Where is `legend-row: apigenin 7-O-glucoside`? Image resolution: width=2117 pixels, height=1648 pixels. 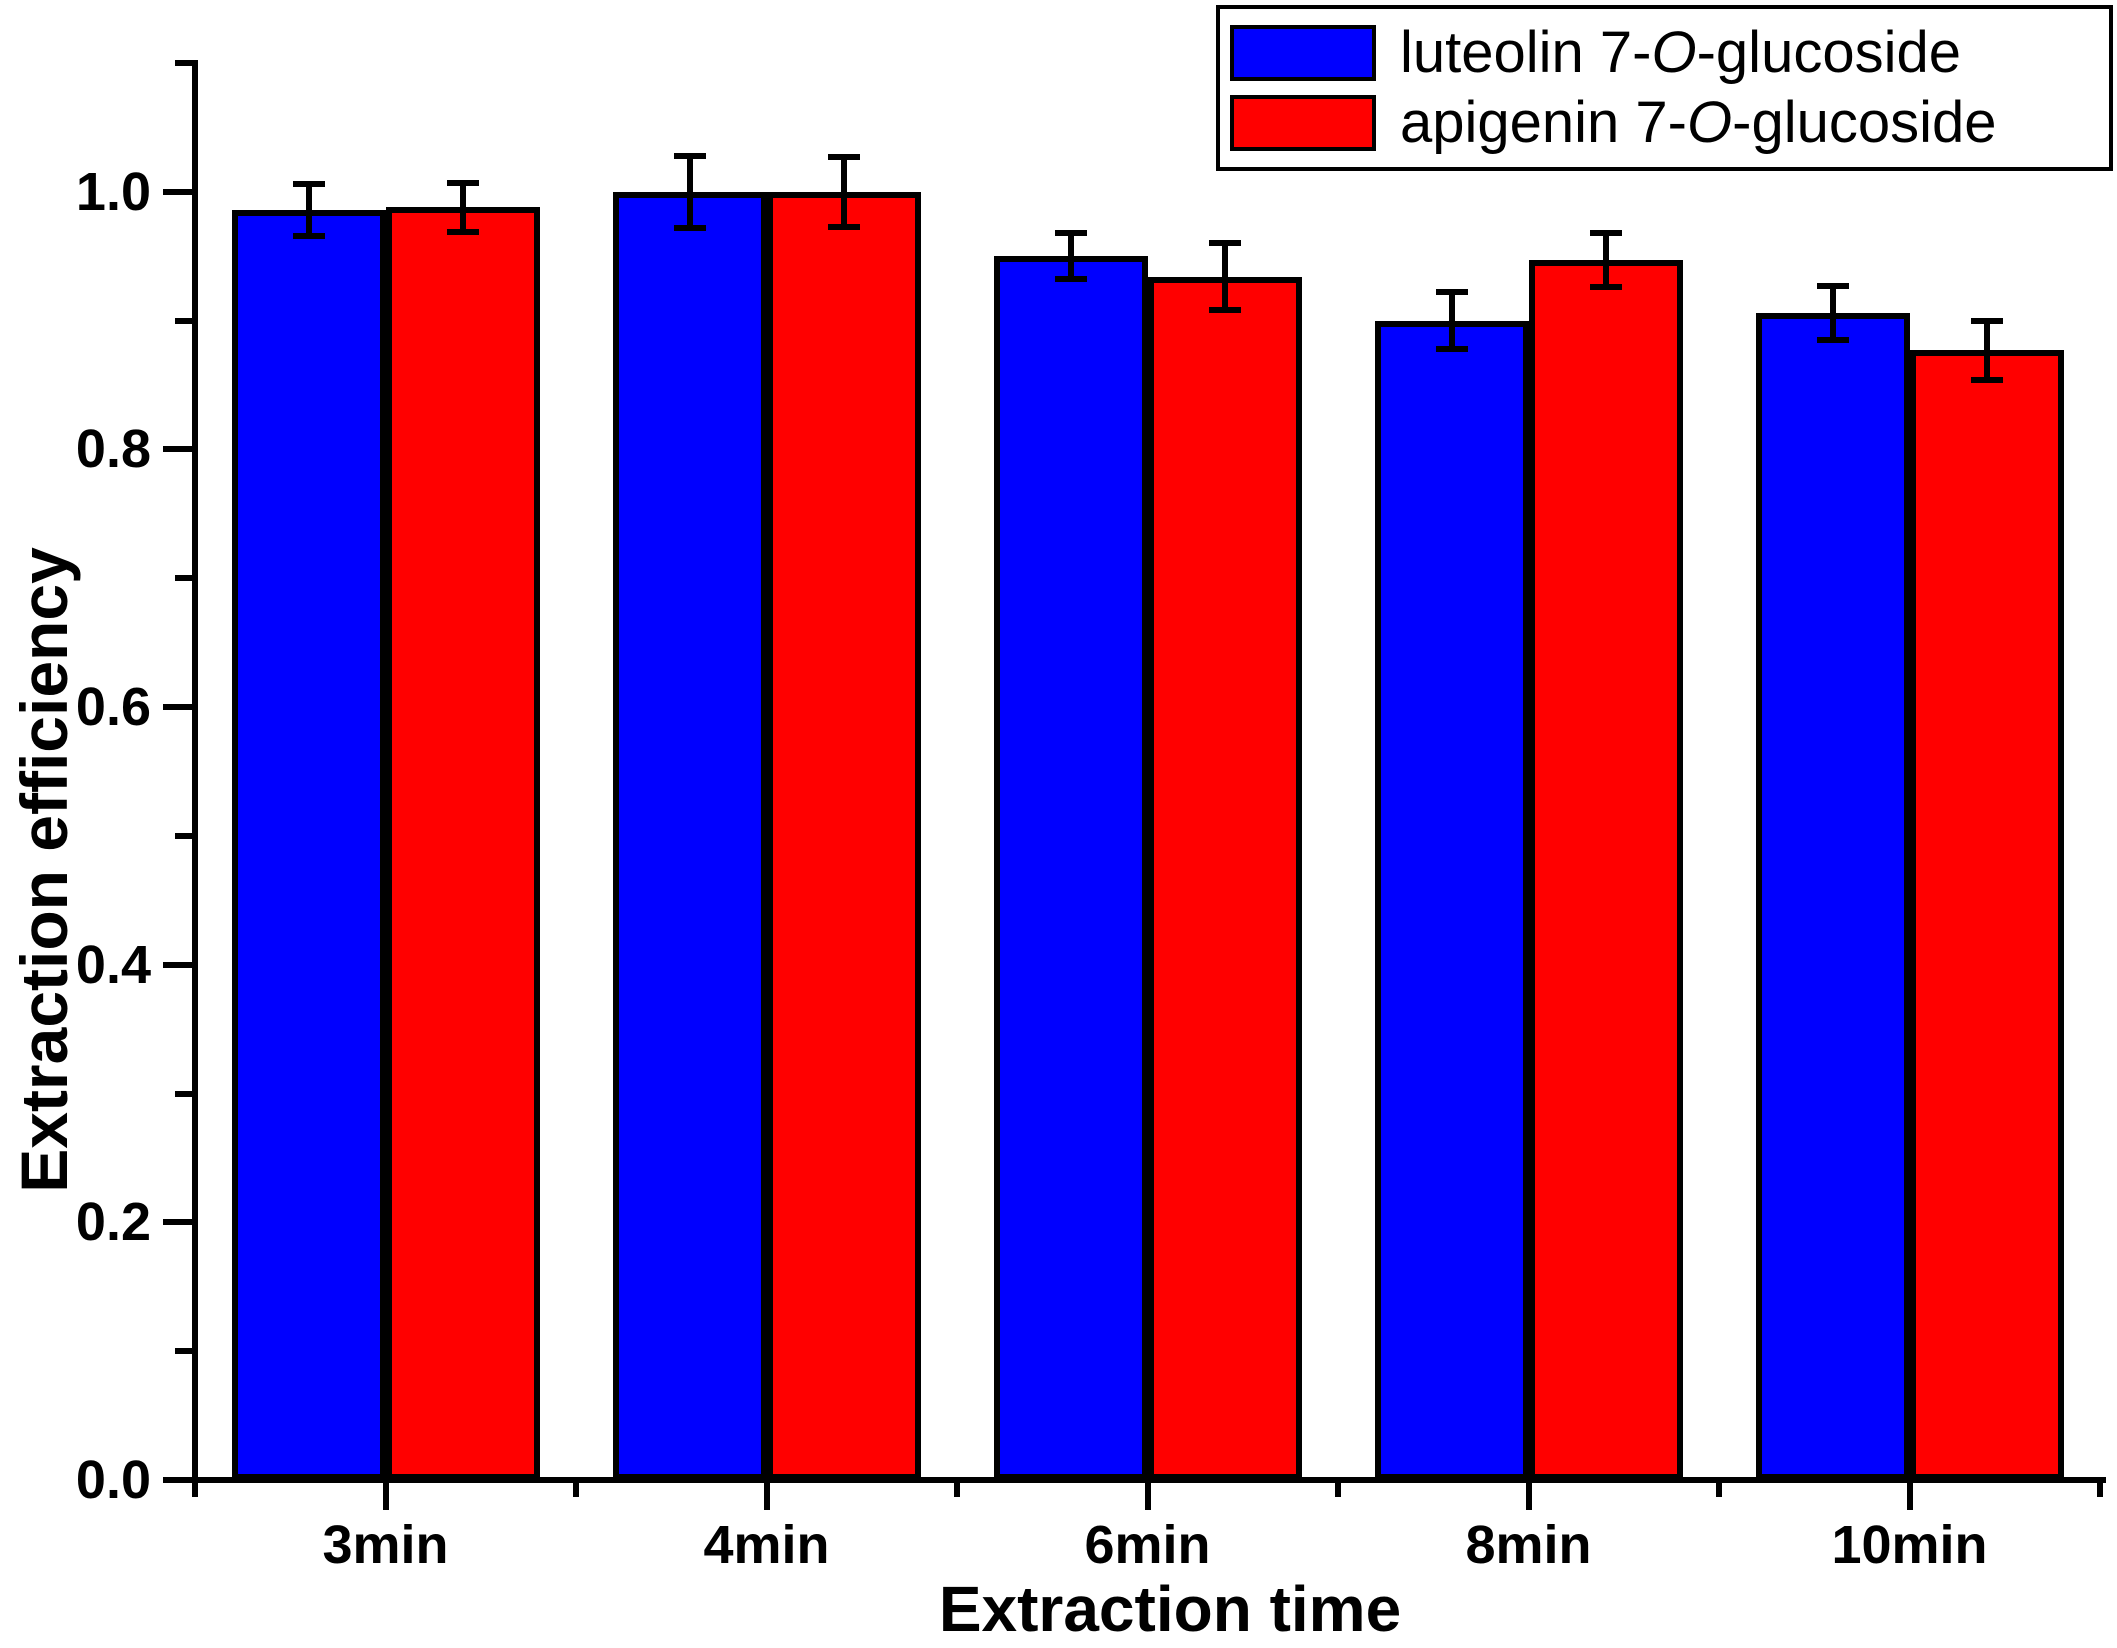 legend-row: apigenin 7-O-glucoside is located at coordinates (1664, 123).